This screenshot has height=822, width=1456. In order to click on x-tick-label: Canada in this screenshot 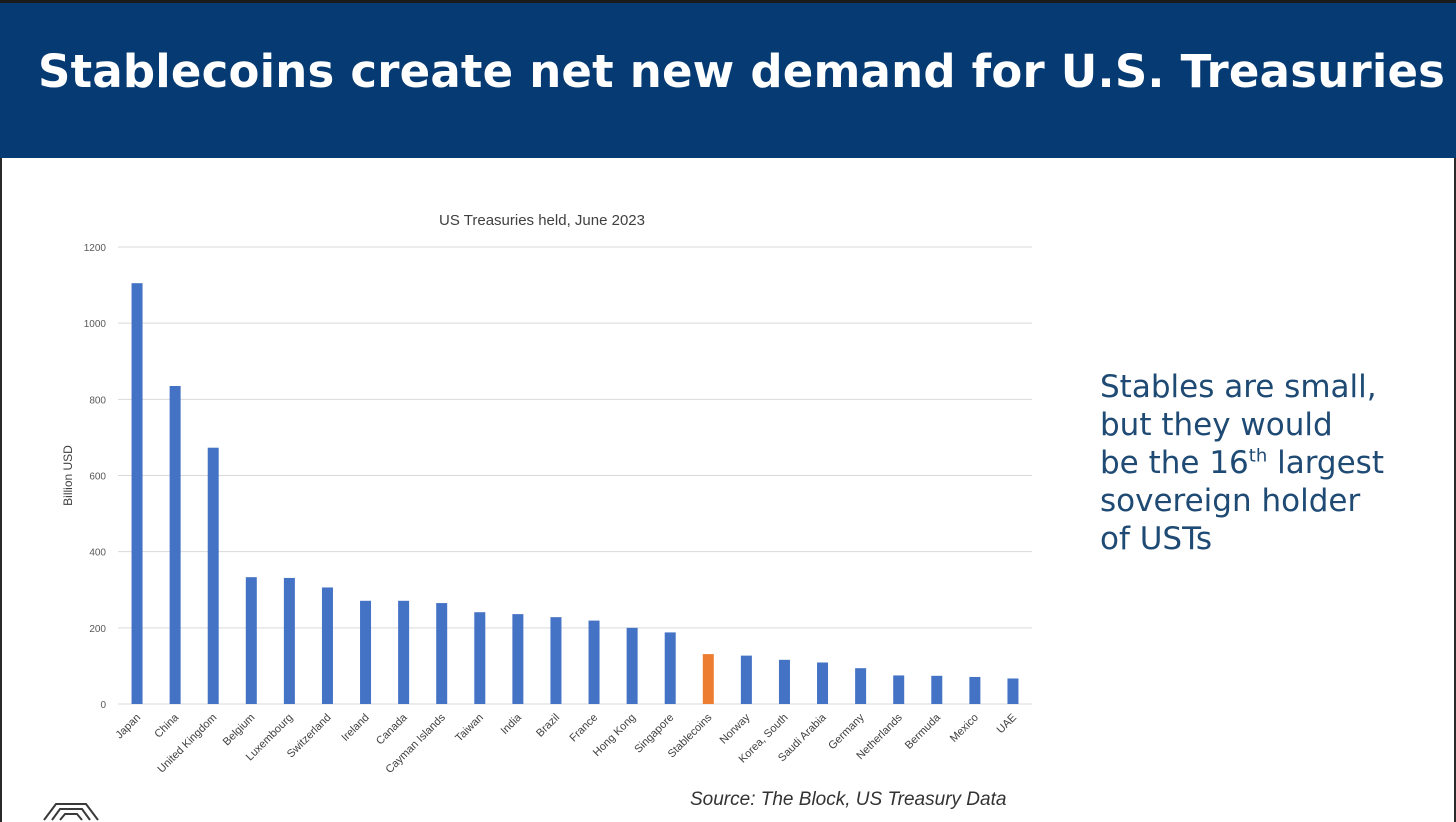, I will do `click(392, 729)`.